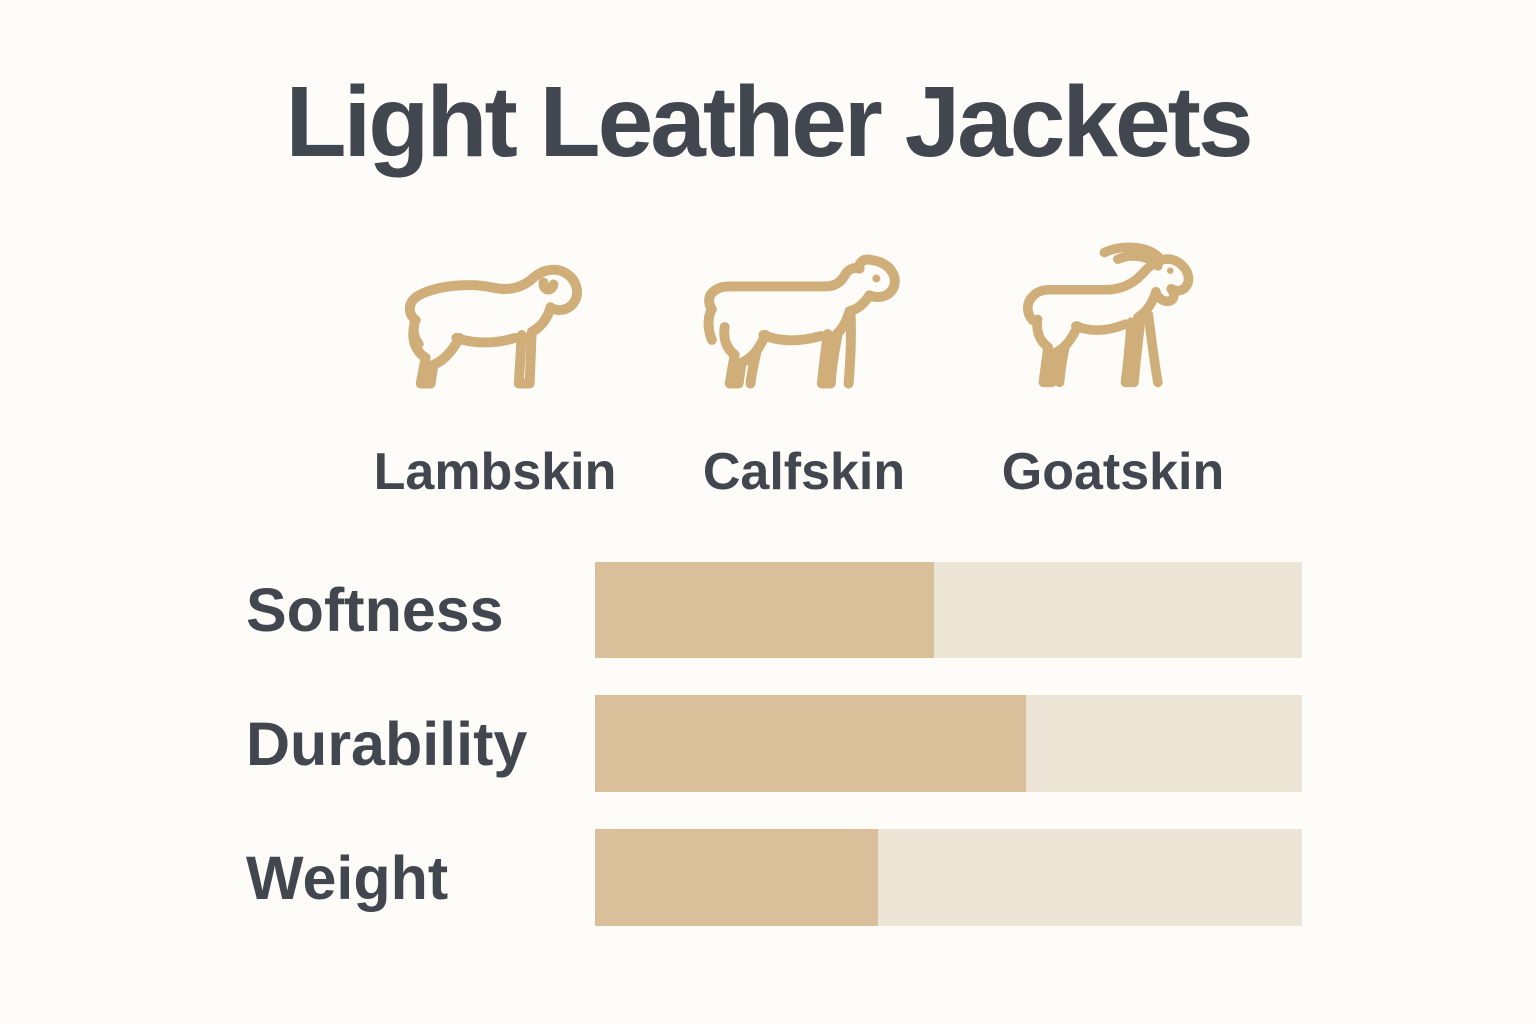 The height and width of the screenshot is (1024, 1536). What do you see at coordinates (765, 610) in the screenshot?
I see `bar-fill-softness` at bounding box center [765, 610].